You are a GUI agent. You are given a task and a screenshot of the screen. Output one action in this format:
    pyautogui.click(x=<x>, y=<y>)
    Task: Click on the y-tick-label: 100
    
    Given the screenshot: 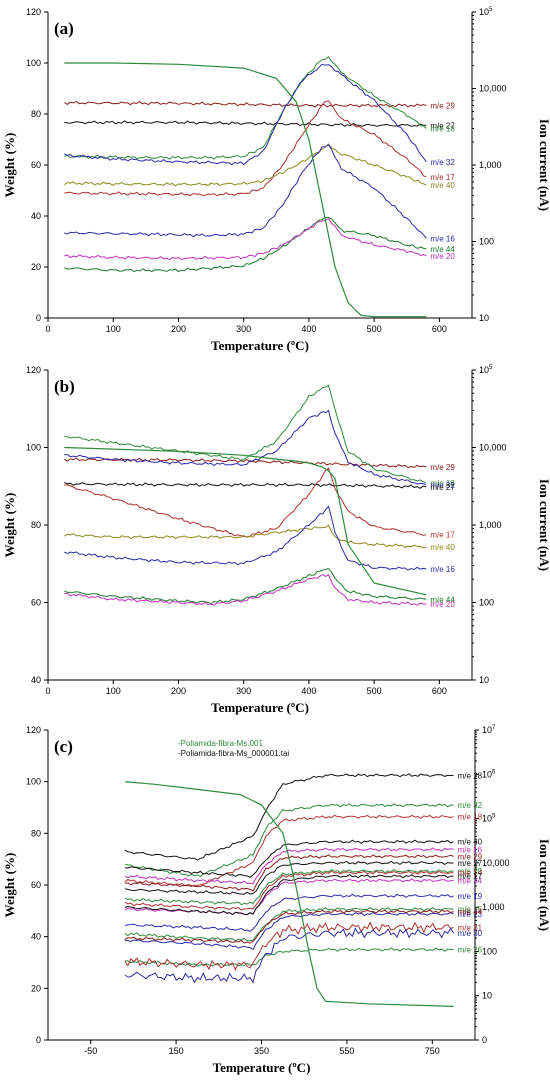 What is the action you would take?
    pyautogui.click(x=33, y=448)
    